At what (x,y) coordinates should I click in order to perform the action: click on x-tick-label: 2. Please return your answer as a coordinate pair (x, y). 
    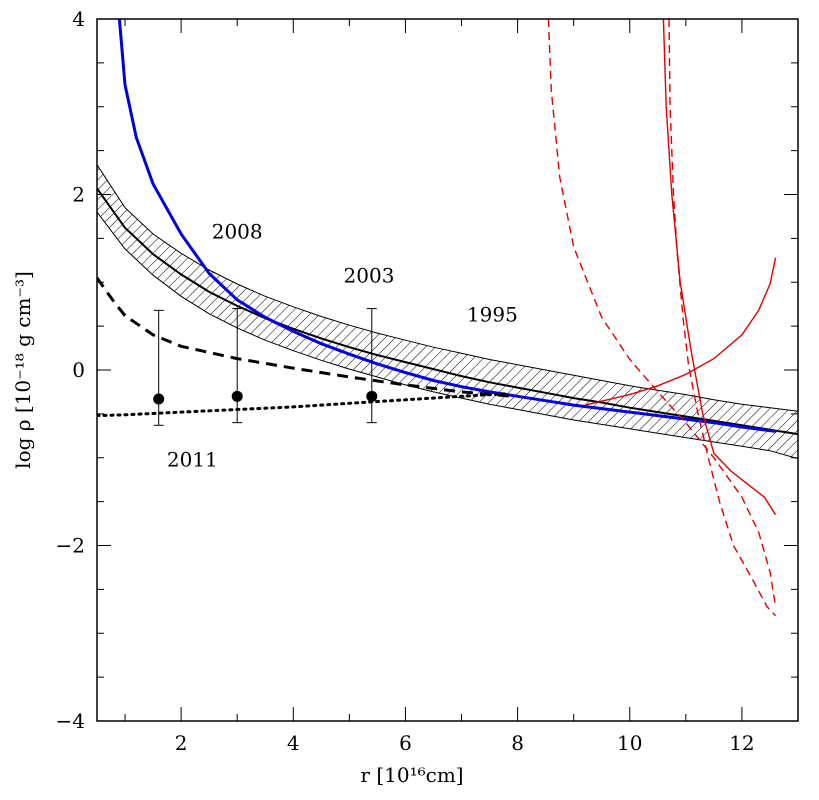
    Looking at the image, I should click on (181, 743).